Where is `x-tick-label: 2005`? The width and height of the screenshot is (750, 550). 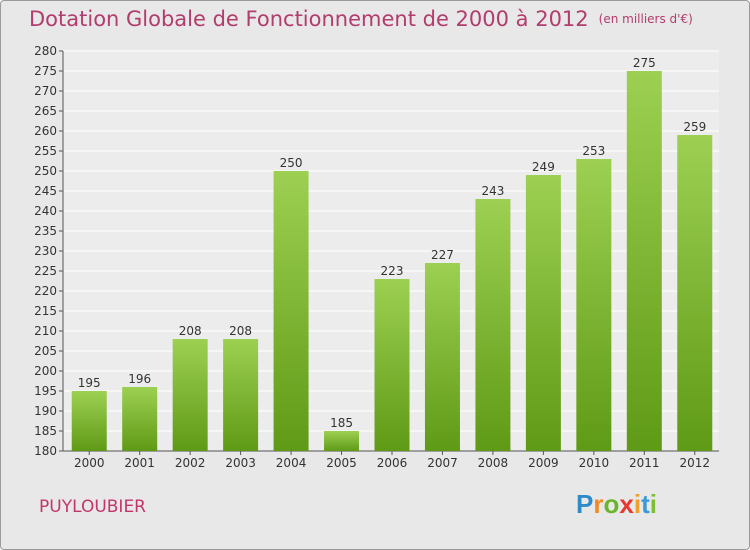 x-tick-label: 2005 is located at coordinates (341, 463).